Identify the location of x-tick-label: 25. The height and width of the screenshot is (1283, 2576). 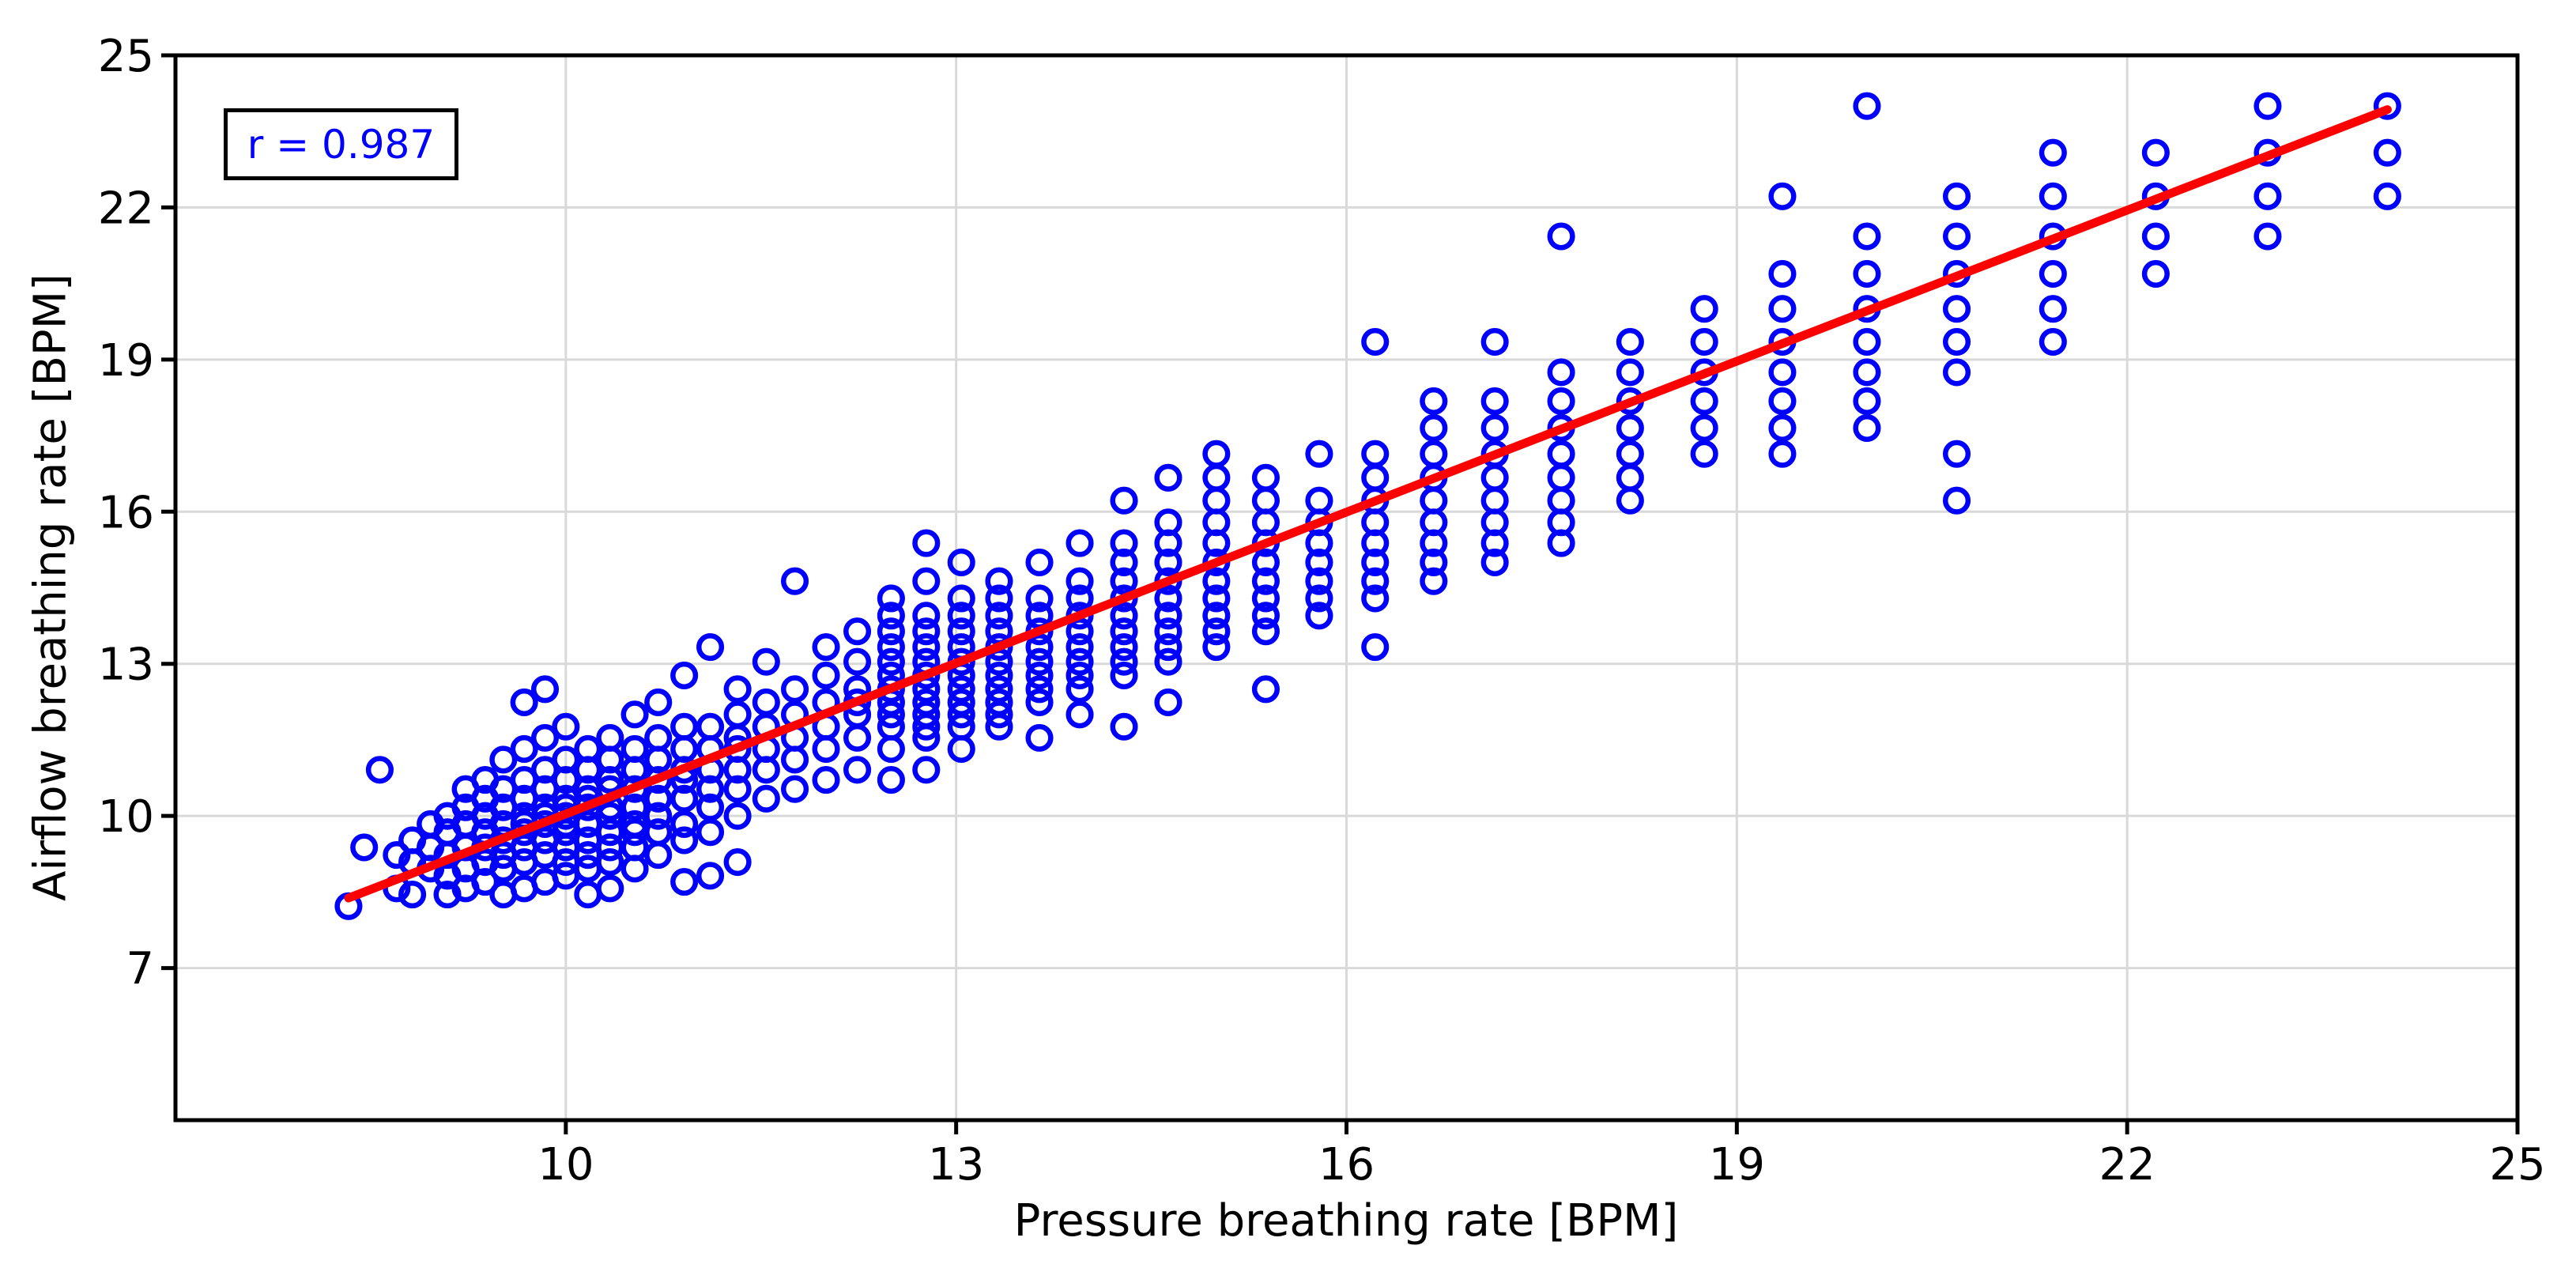
(2517, 1165).